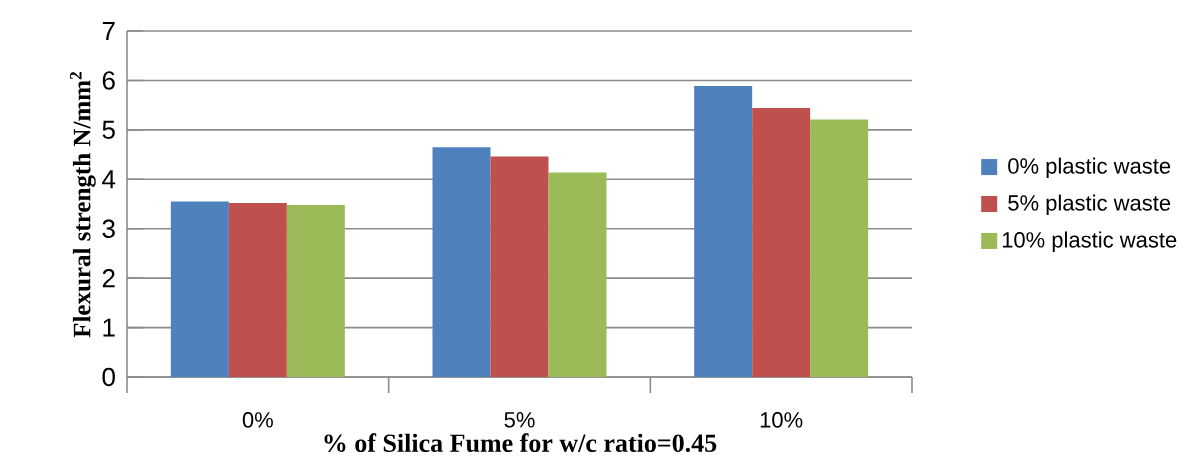  What do you see at coordinates (108, 31) in the screenshot?
I see `y-tick-label: 7` at bounding box center [108, 31].